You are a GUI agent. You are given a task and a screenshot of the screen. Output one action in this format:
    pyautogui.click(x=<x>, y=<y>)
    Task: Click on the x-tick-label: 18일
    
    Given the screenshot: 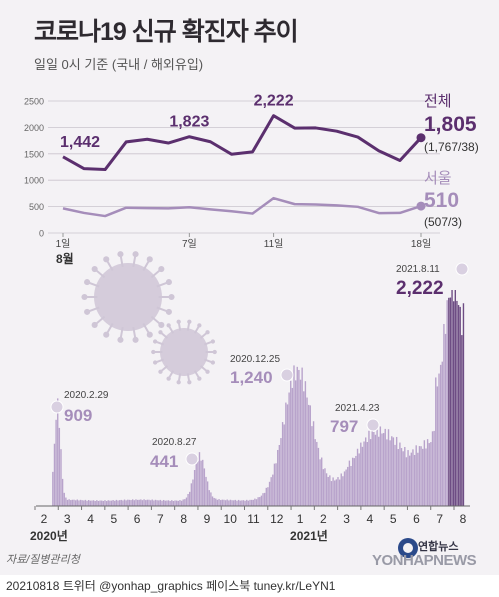 What is the action you would take?
    pyautogui.click(x=421, y=244)
    